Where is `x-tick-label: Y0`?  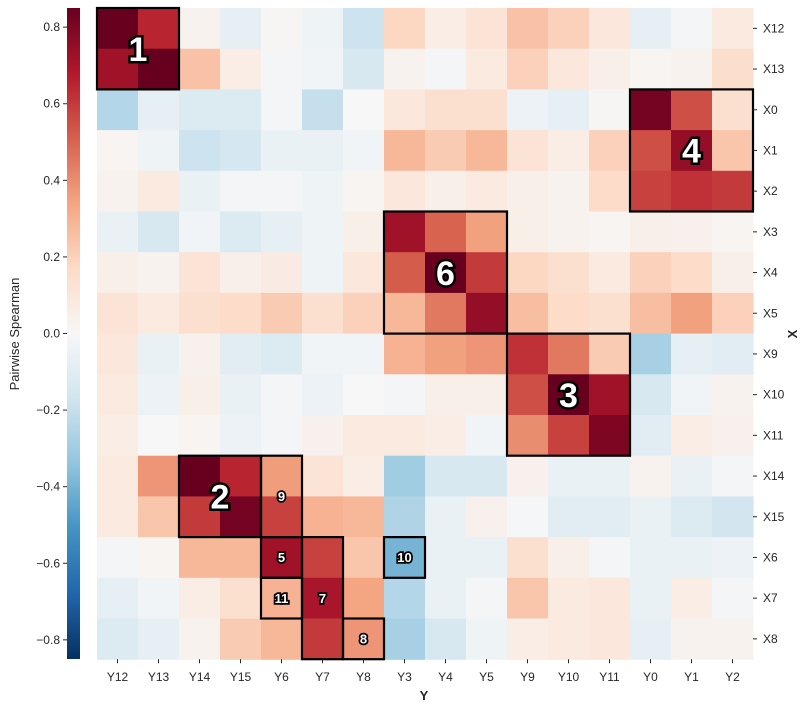 x-tick-label: Y0 is located at coordinates (650, 677).